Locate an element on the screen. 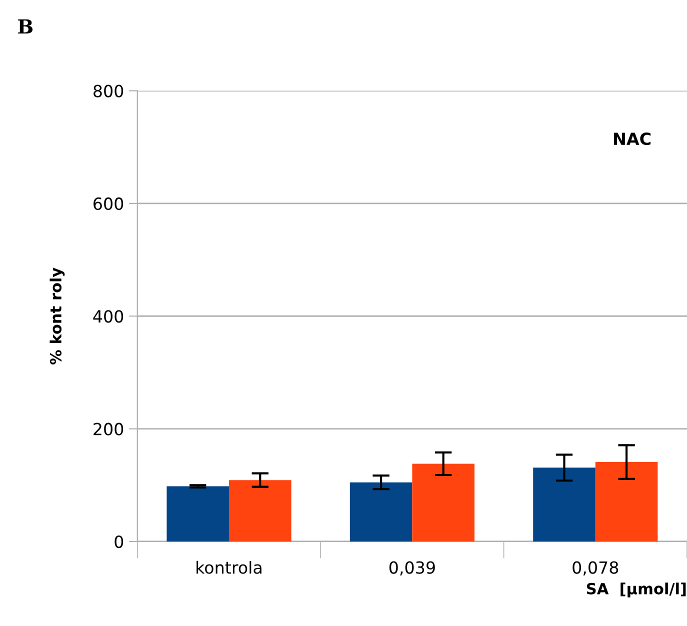 The height and width of the screenshot is (626, 687). y-axis-title: % kont roly is located at coordinates (57, 316).